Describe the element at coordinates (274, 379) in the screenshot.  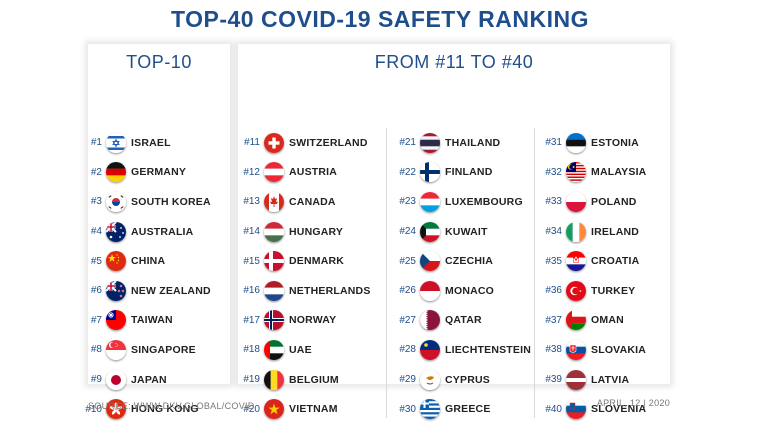
I see `belgium-flag-icon` at that location.